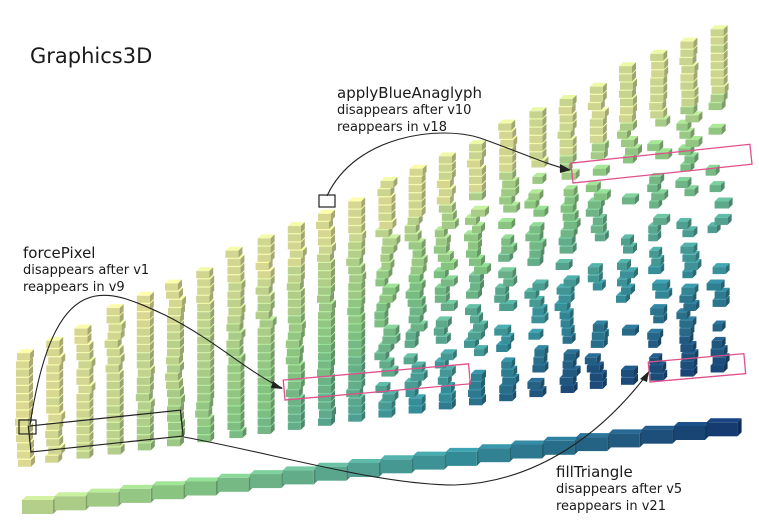 Image resolution: width=759 pixels, height=521 pixels. Describe the element at coordinates (59, 253) in the screenshot. I see `force-pixel-name: forcePixel` at that location.